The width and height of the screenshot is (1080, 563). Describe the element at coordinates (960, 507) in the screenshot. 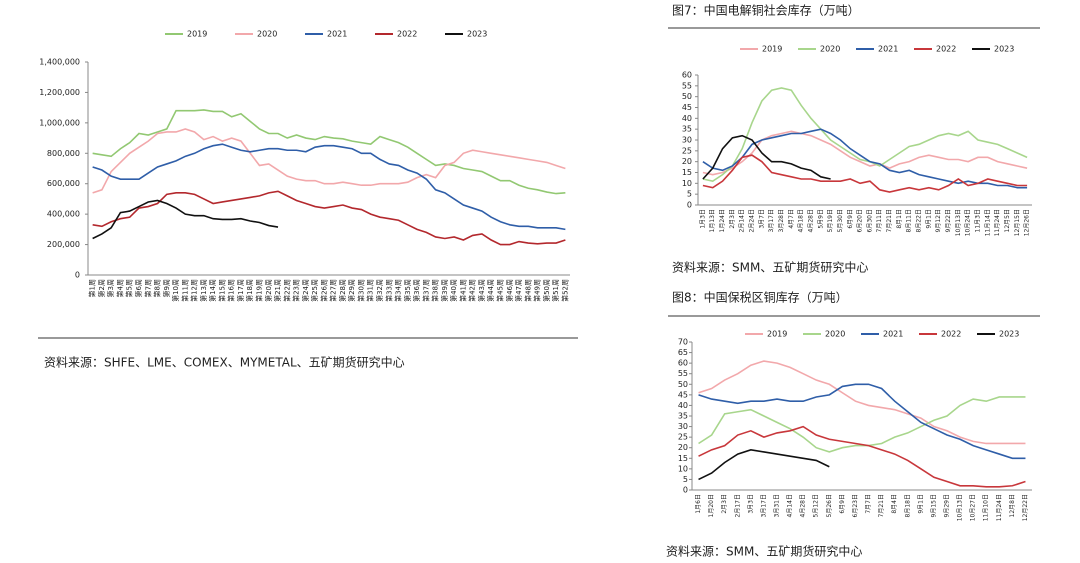

I see `x-tick-label: 10月13日` at that location.